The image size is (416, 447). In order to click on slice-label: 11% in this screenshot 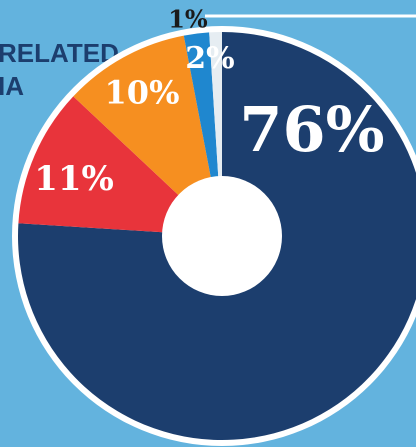, I will do `click(74, 179)`.